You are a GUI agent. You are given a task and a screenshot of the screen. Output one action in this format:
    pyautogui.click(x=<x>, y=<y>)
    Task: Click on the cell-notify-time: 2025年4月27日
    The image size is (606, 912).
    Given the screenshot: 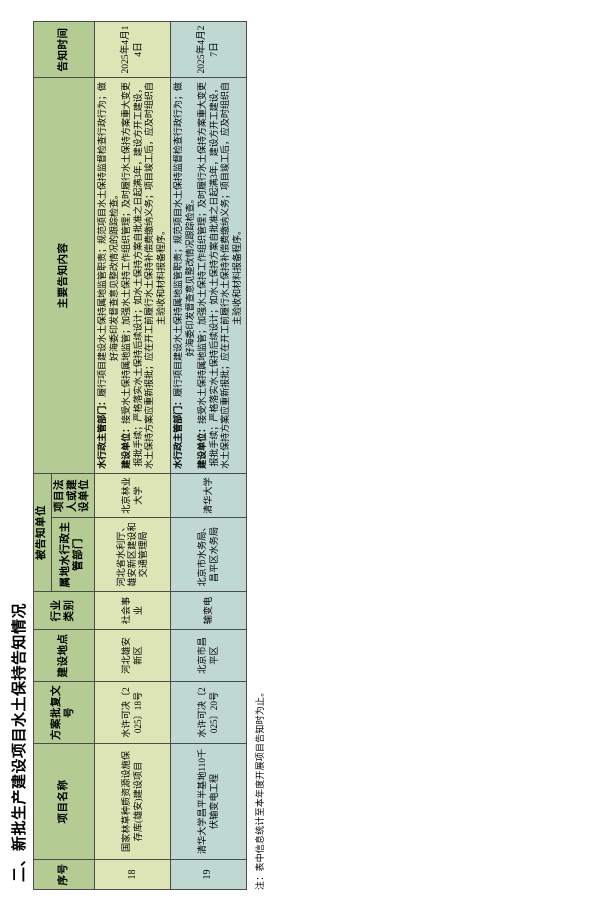 What is the action you would take?
    pyautogui.click(x=208, y=49)
    